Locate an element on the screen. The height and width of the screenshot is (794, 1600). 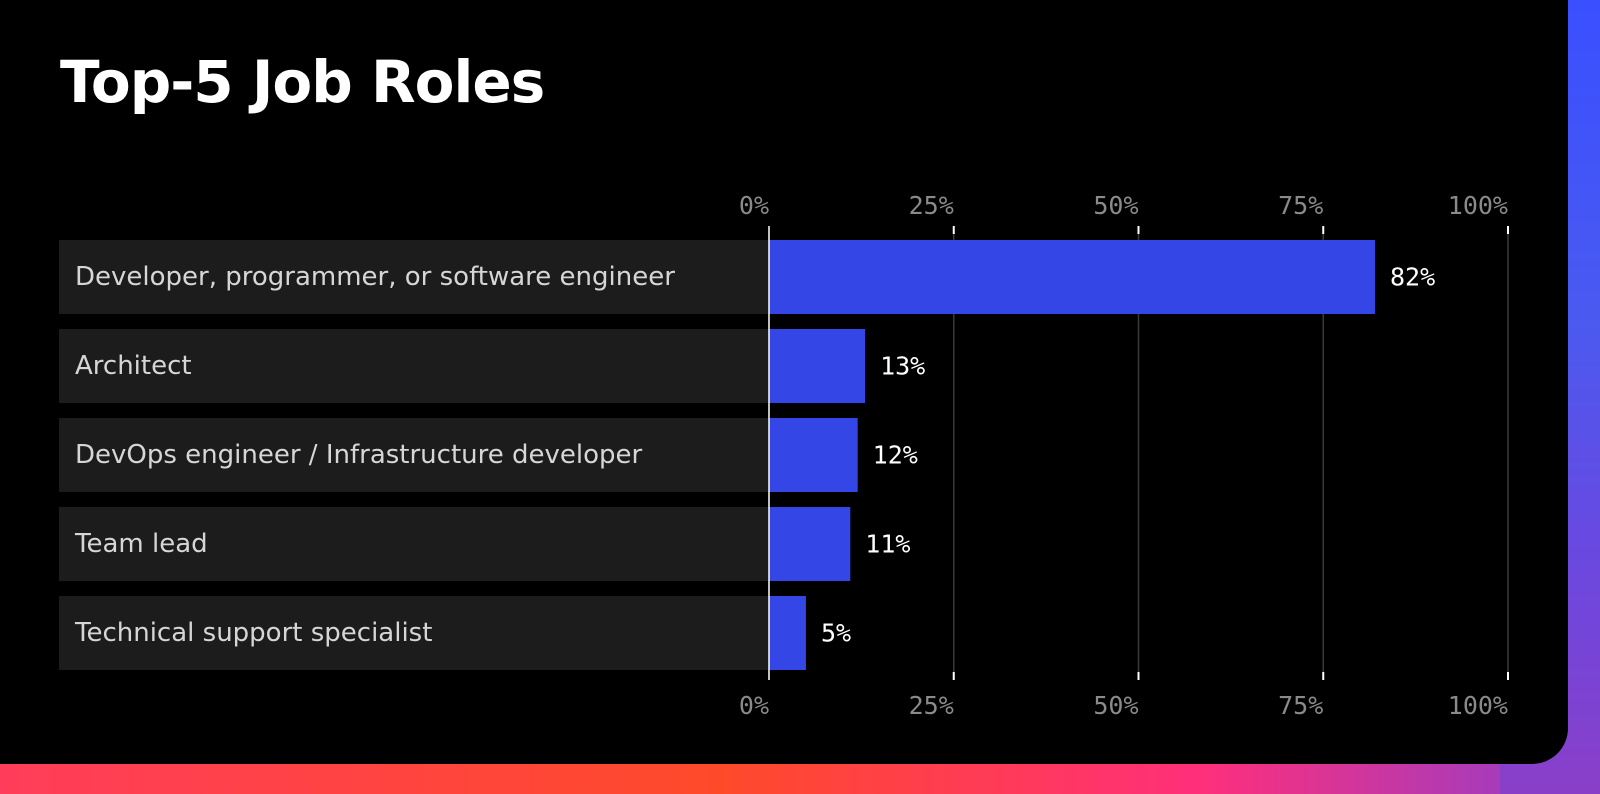
tick-label-bottom: 75% is located at coordinates (1300, 705).